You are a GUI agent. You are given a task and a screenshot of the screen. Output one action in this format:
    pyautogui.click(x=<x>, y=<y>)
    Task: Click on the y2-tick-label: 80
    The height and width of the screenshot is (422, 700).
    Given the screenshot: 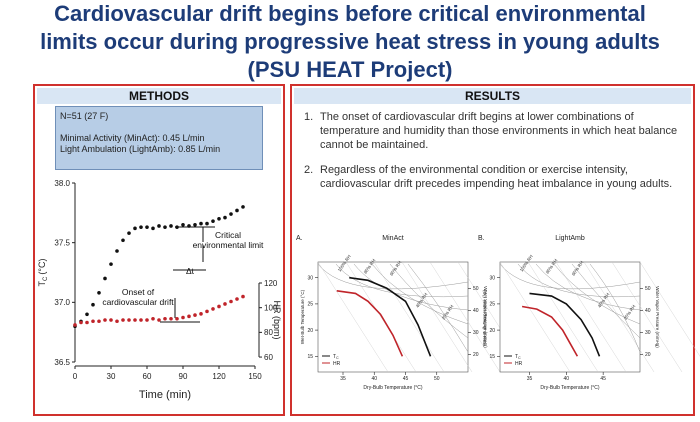 What is the action you would take?
    pyautogui.click(x=268, y=332)
    